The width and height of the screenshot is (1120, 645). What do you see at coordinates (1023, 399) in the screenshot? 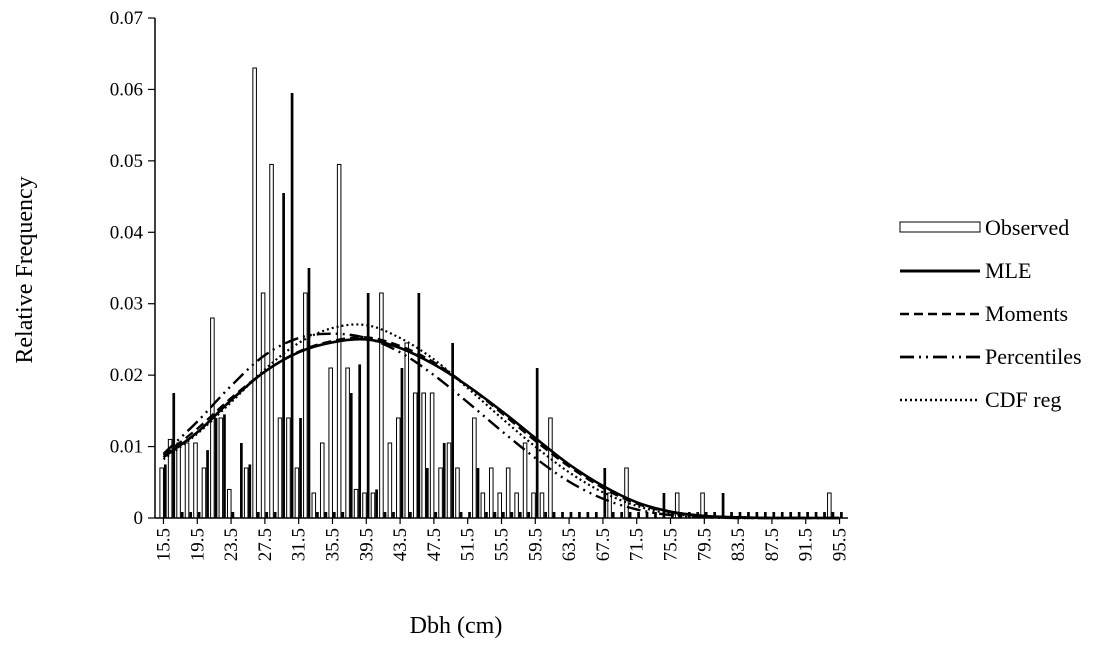
I see `legend-label-cdf: CDF reg` at bounding box center [1023, 399].